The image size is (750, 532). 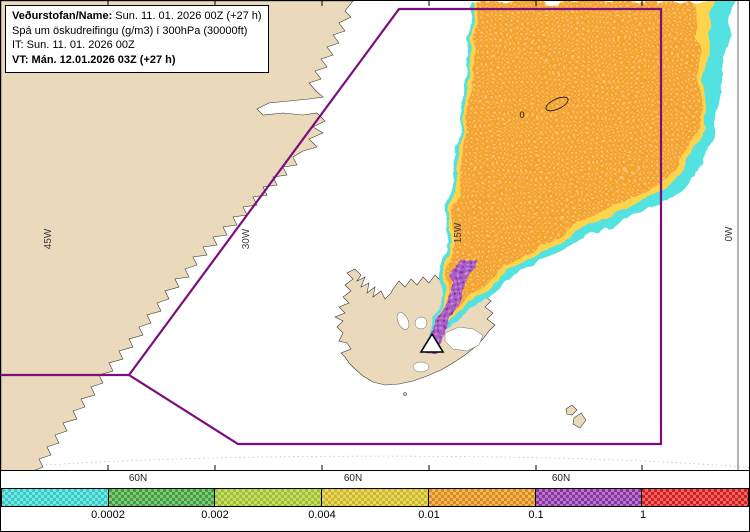 I want to click on colorbar-threshold-label: 0.002, so click(x=215, y=515).